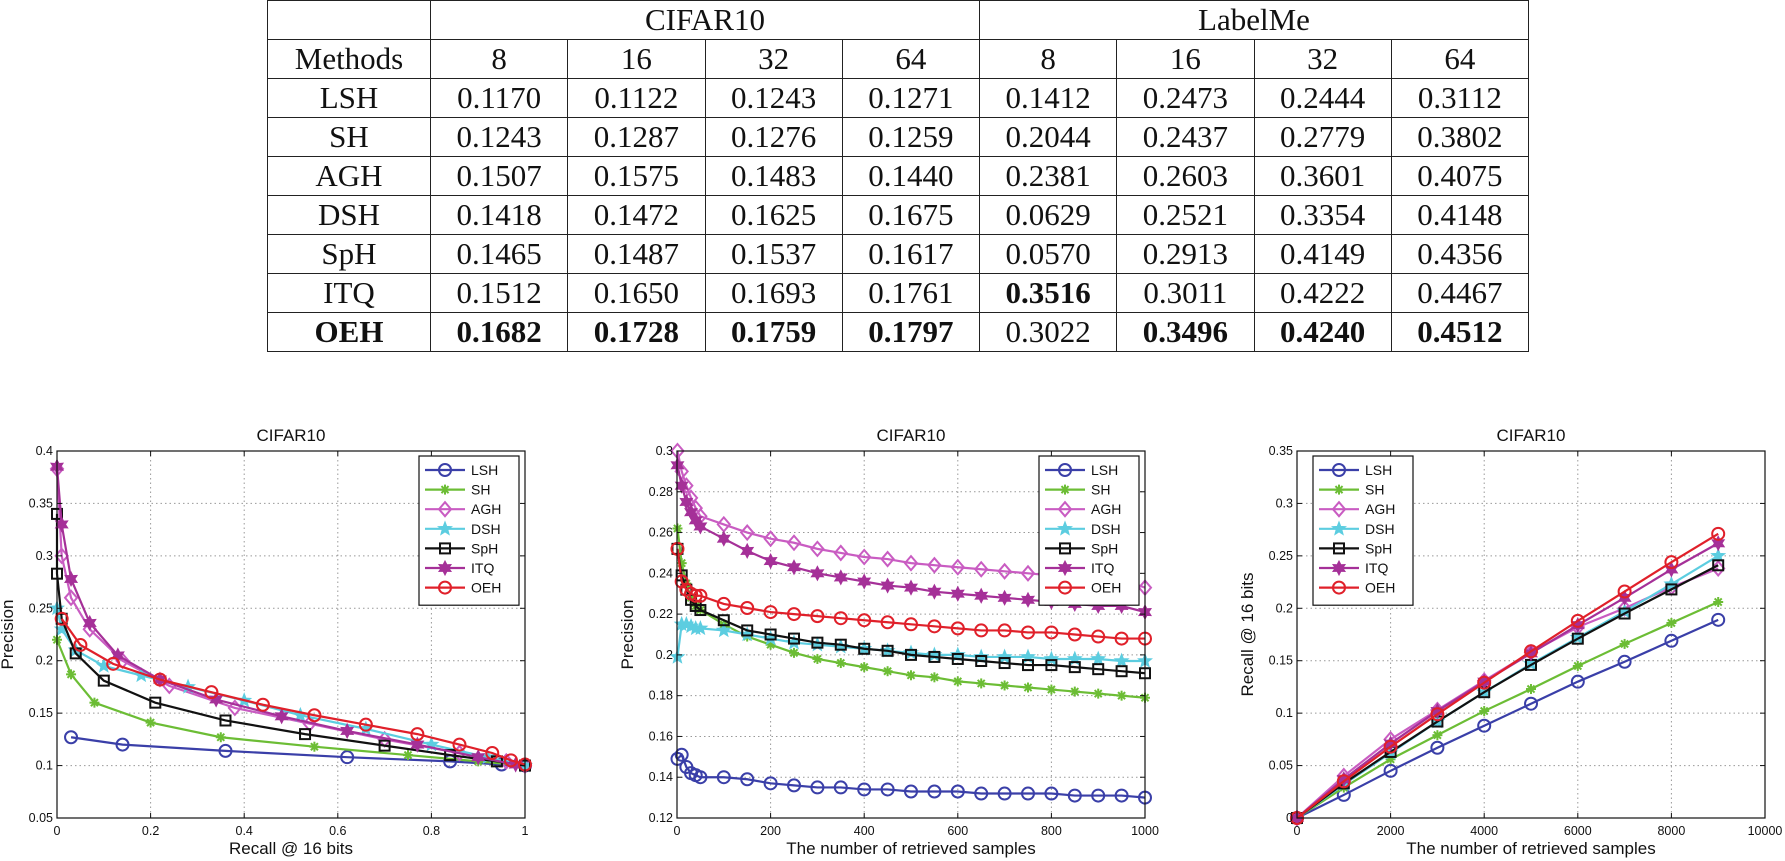  What do you see at coordinates (773, 215) in the screenshot?
I see `value-cell: 0.1625` at bounding box center [773, 215].